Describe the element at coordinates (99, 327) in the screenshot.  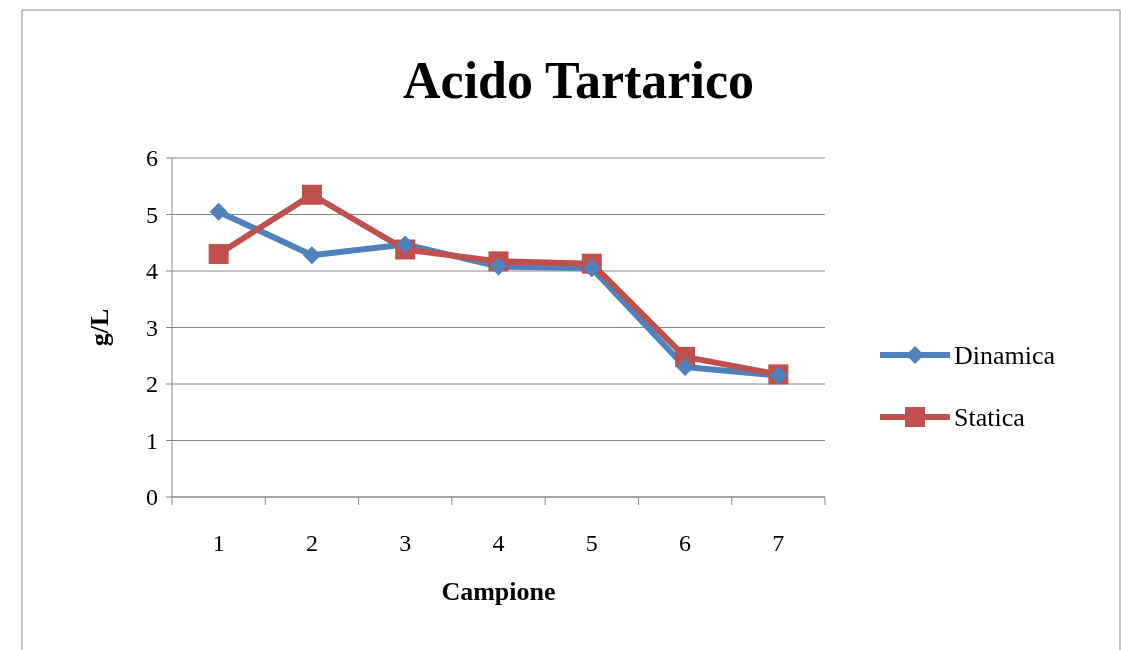
I see `y-axis-title: g/L` at that location.